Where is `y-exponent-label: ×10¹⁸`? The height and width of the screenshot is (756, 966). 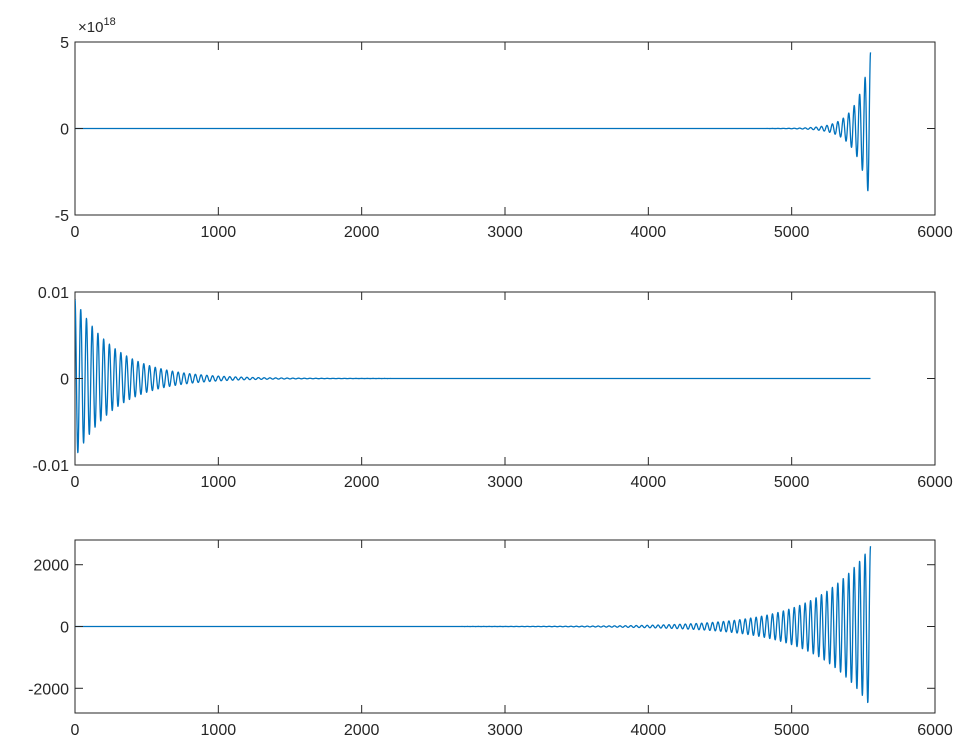
y-exponent-label: ×10¹⁸ is located at coordinates (97, 26).